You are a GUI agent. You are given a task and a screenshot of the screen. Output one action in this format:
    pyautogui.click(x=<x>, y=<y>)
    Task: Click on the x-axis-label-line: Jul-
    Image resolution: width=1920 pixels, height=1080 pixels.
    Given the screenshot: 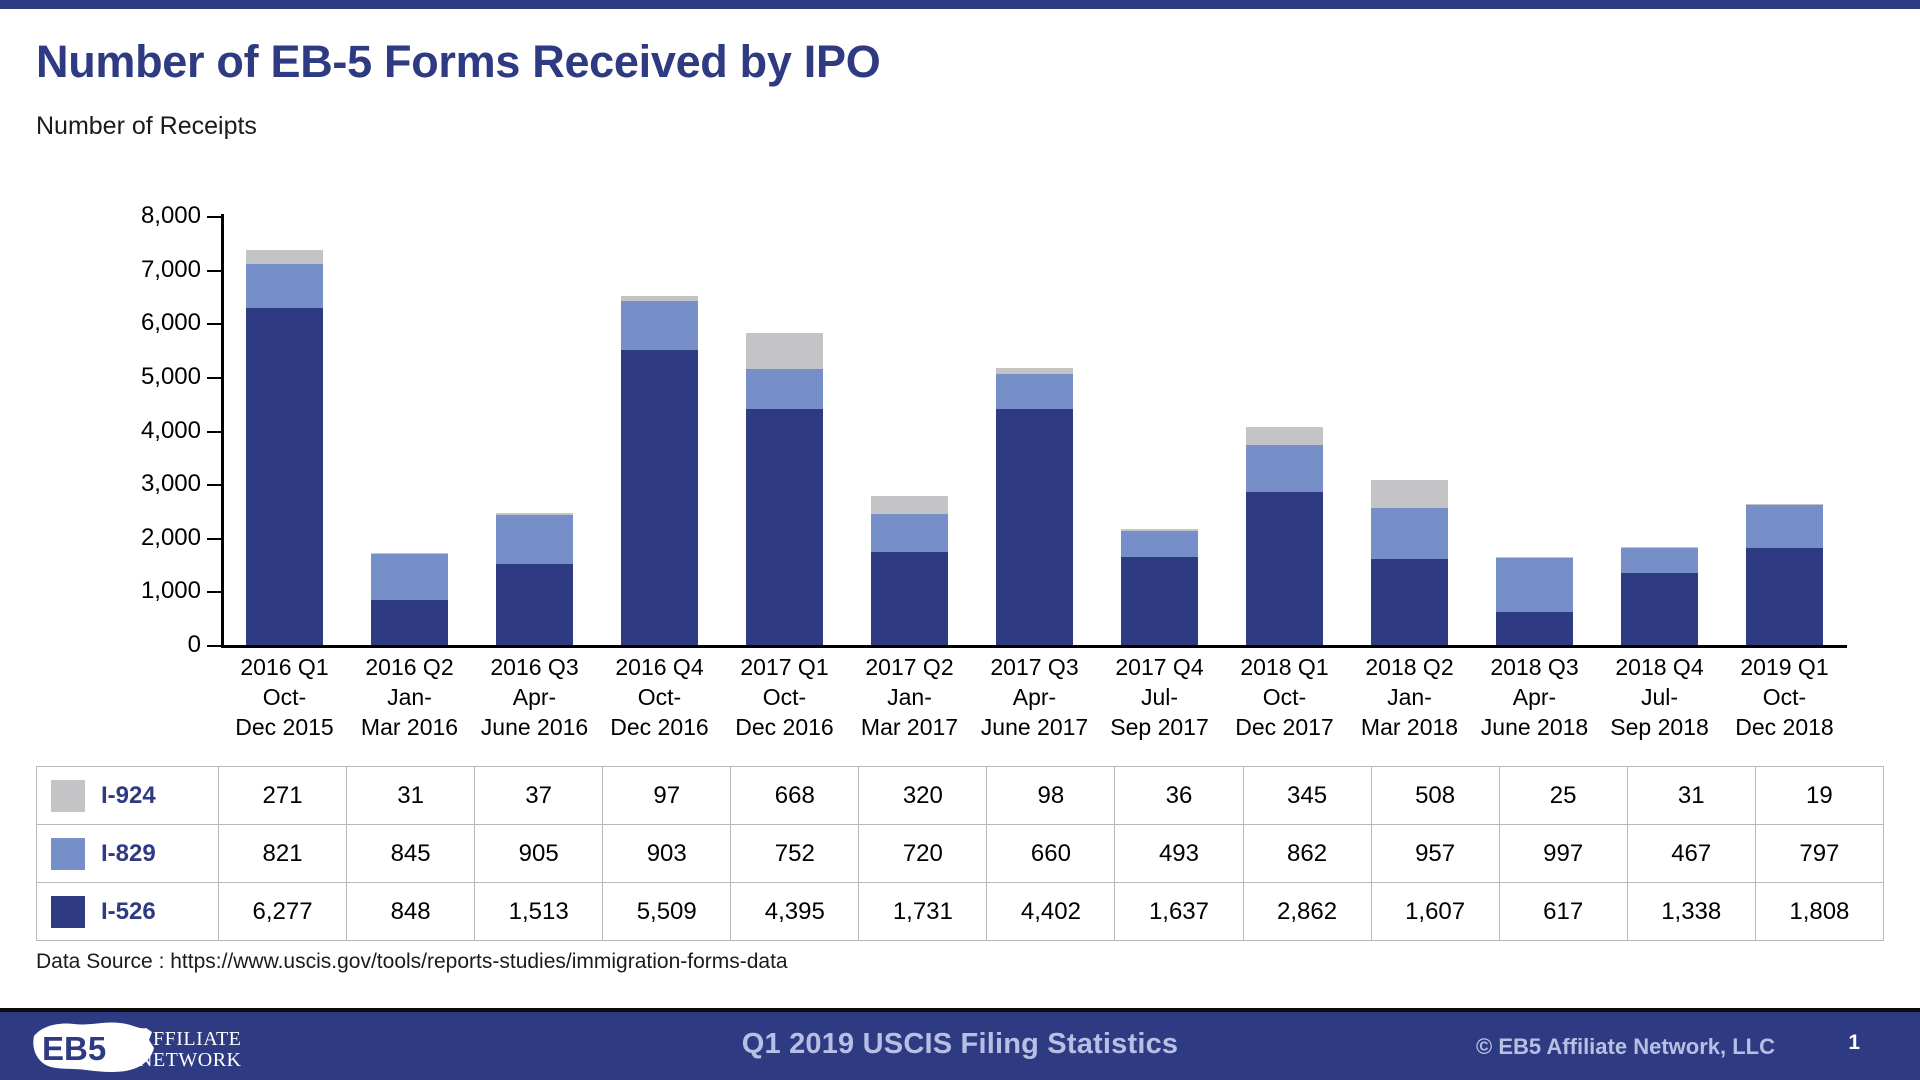 What is the action you would take?
    pyautogui.click(x=1659, y=697)
    